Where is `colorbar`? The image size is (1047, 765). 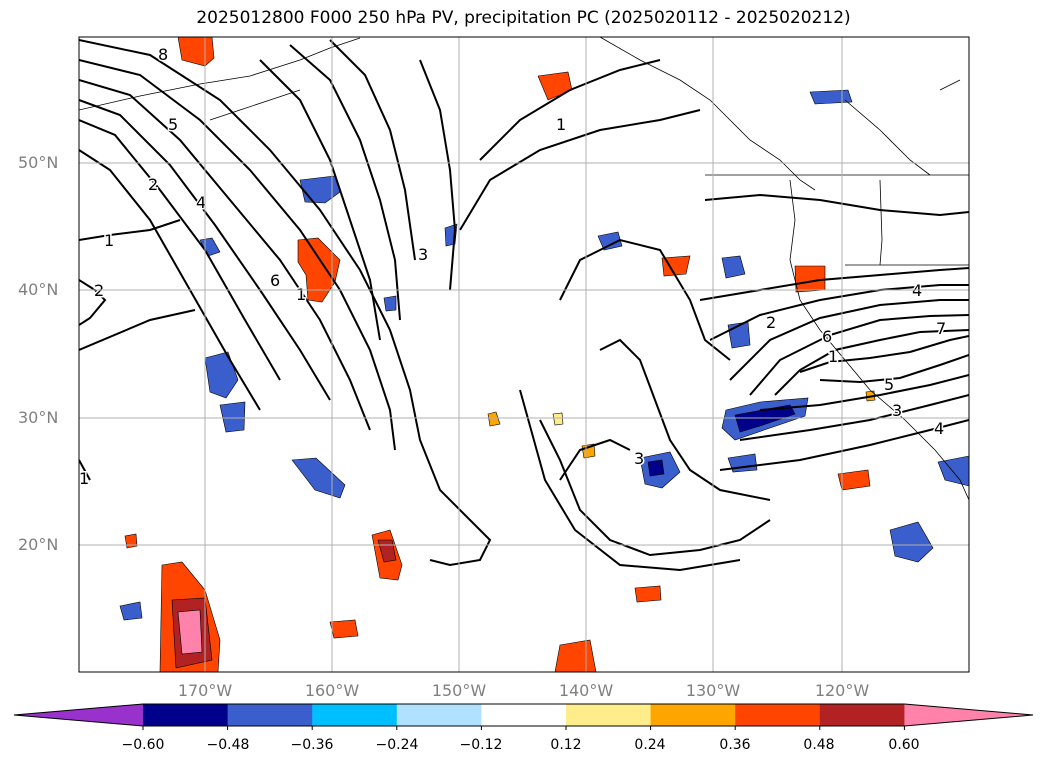
colorbar is located at coordinates (523, 716).